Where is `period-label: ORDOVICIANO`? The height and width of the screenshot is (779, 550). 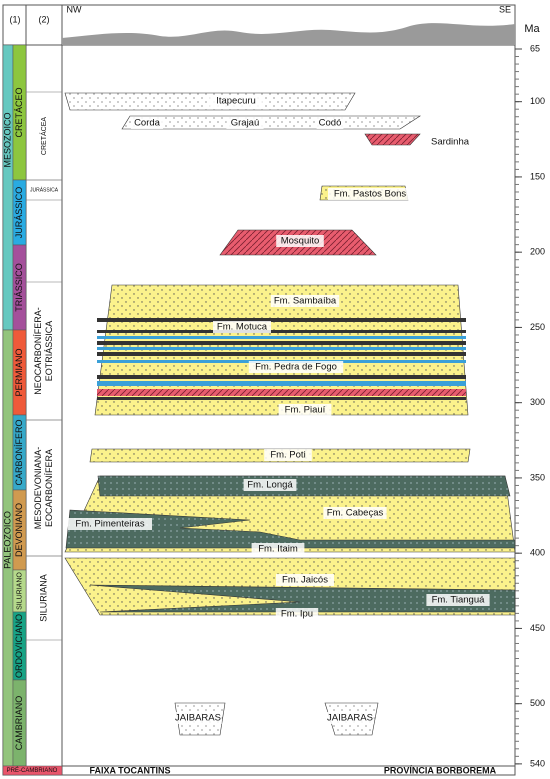 period-label: ORDOVICIANO is located at coordinates (19, 646).